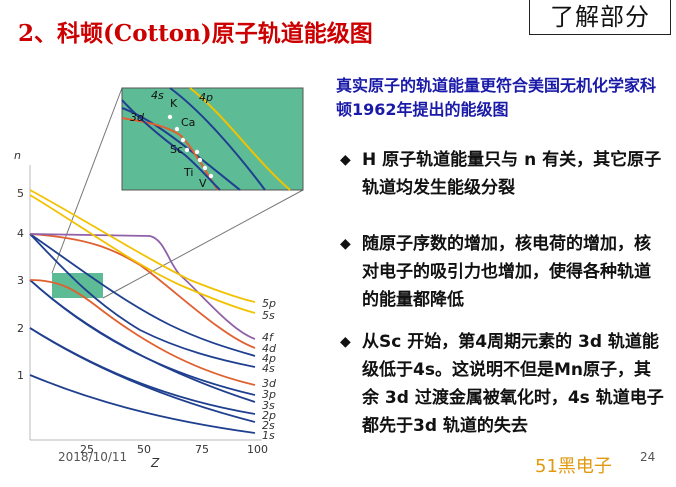  Describe the element at coordinates (506, 272) in the screenshot. I see `bullet-2-text: 随原子序数的增加，核电荷的增加，核对电子的吸引力也增加，使得各种轨道的能量都降低` at that location.